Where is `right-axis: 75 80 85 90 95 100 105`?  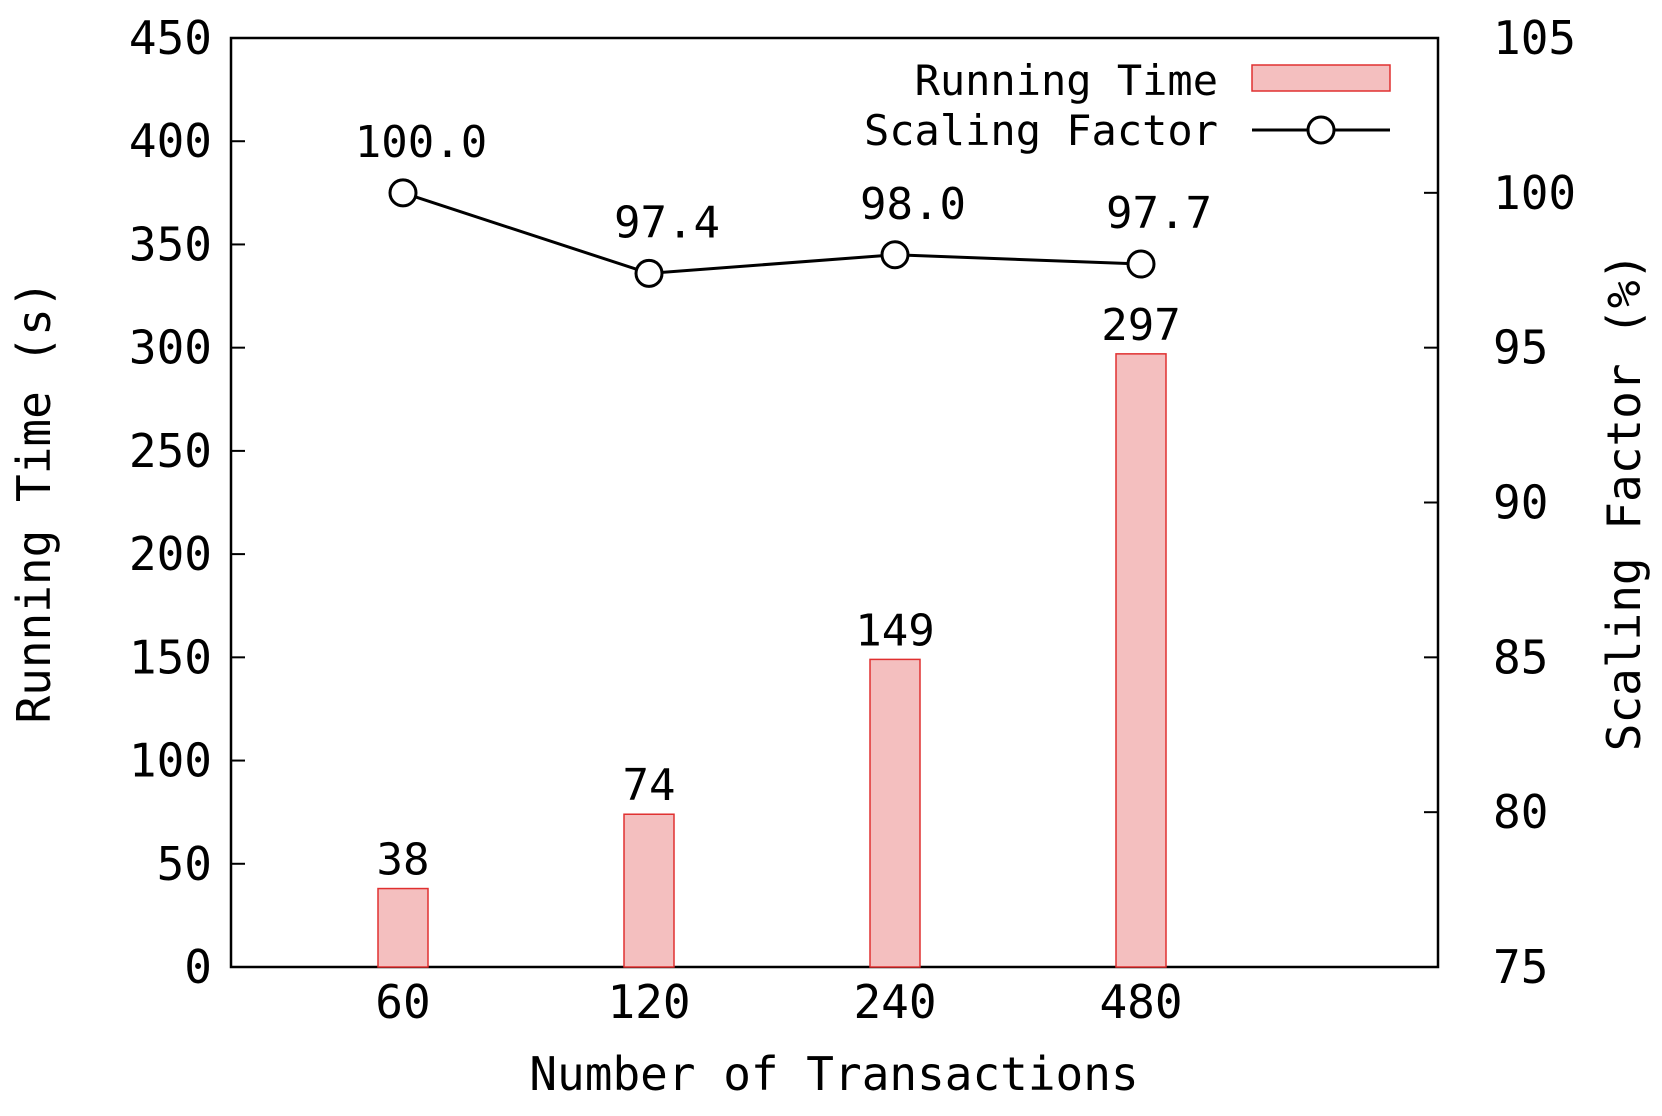
right-axis: 75 80 85 90 95 100 105 is located at coordinates (1500, 502).